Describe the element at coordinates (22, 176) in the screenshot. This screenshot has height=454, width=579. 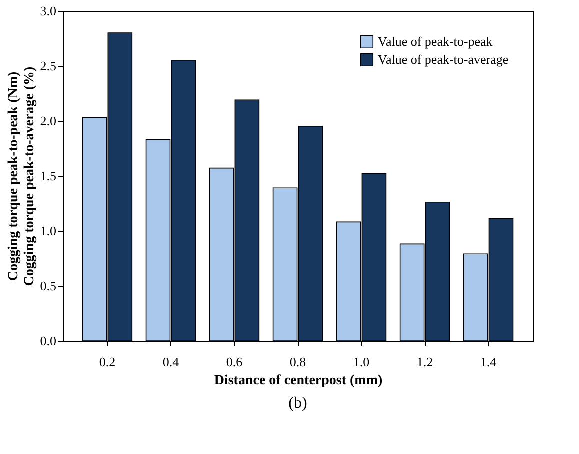
I see `y-axis-title: Cogging torque peak-to-peak (Nm) Cogging torque peak-to-average (%)` at that location.